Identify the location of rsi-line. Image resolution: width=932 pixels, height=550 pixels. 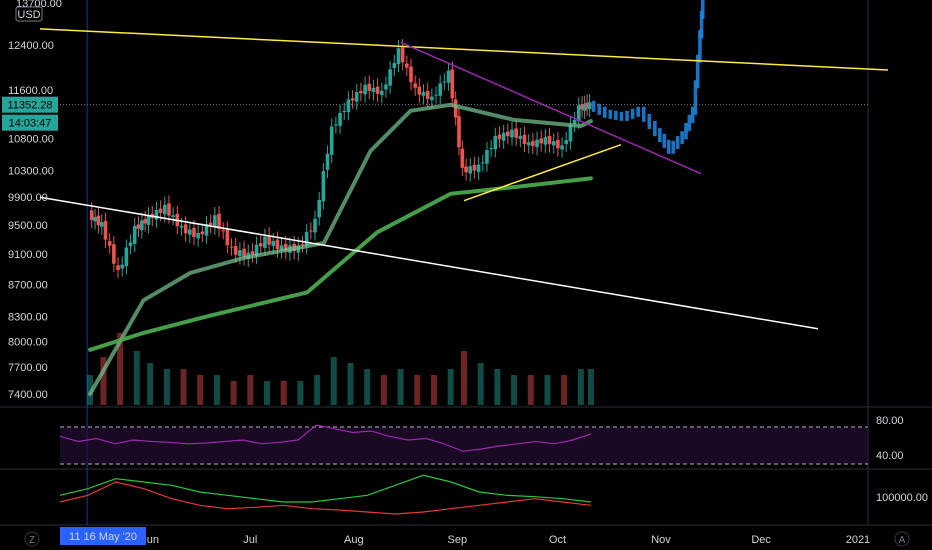
(325, 438).